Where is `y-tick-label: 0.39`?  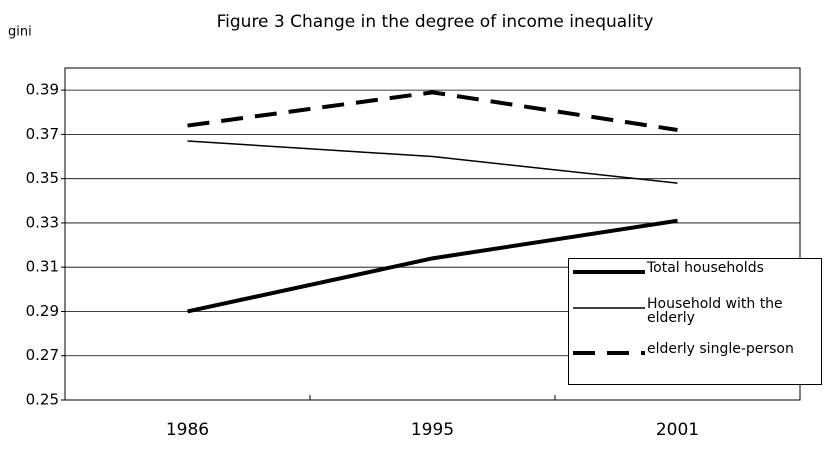 y-tick-label: 0.39 is located at coordinates (42, 90).